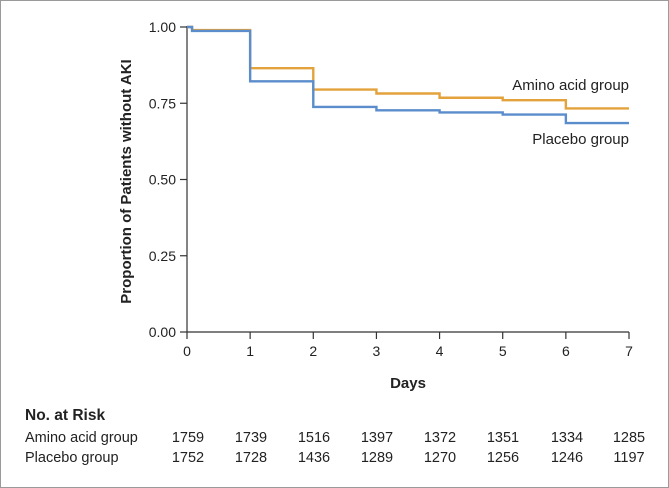  I want to click on series-line-amino, so click(408, 67).